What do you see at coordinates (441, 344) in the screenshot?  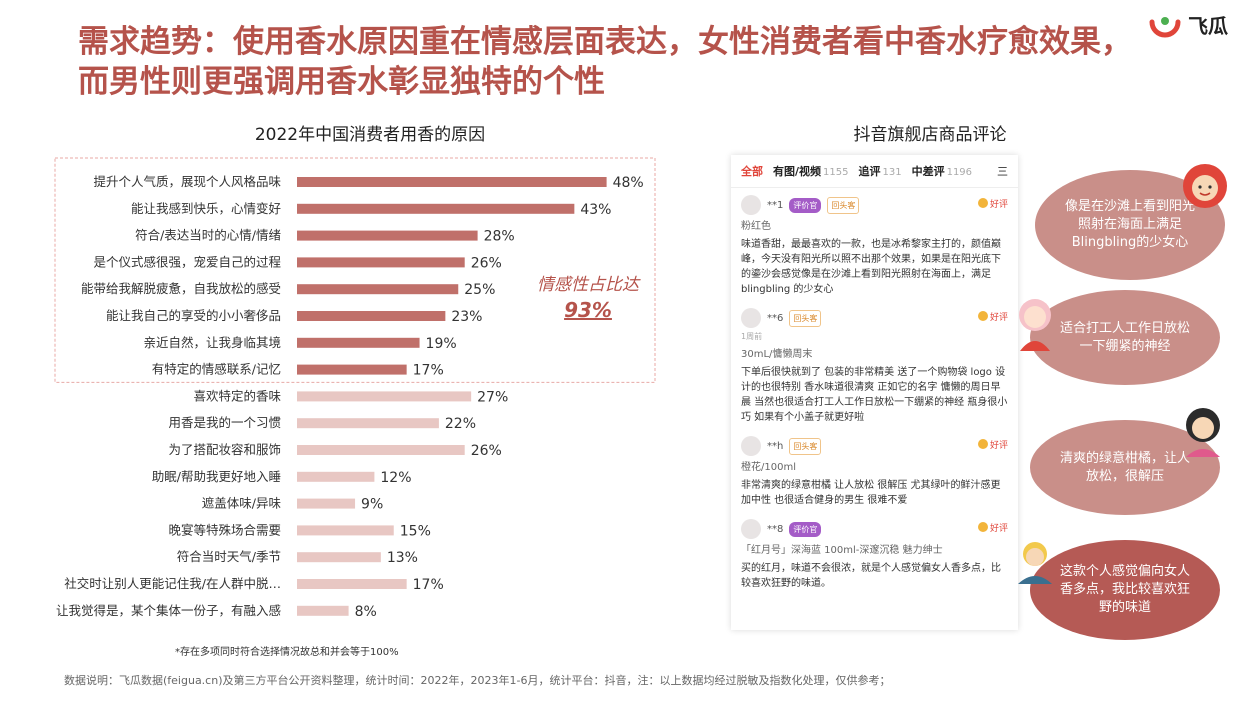 I see `value-label: 19%` at bounding box center [441, 344].